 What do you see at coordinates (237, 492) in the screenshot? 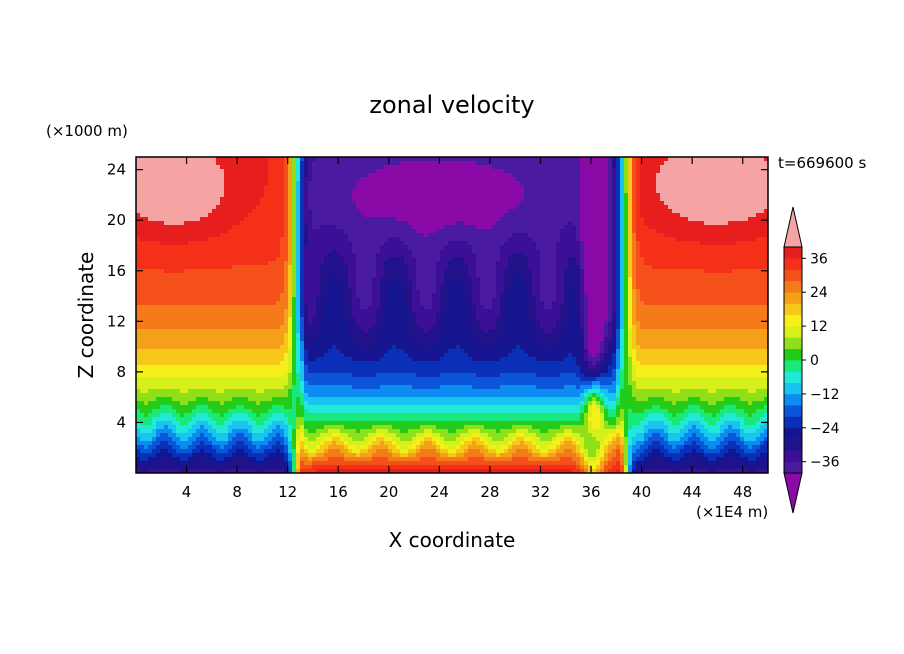
I see `x-tick-label: 8` at bounding box center [237, 492].